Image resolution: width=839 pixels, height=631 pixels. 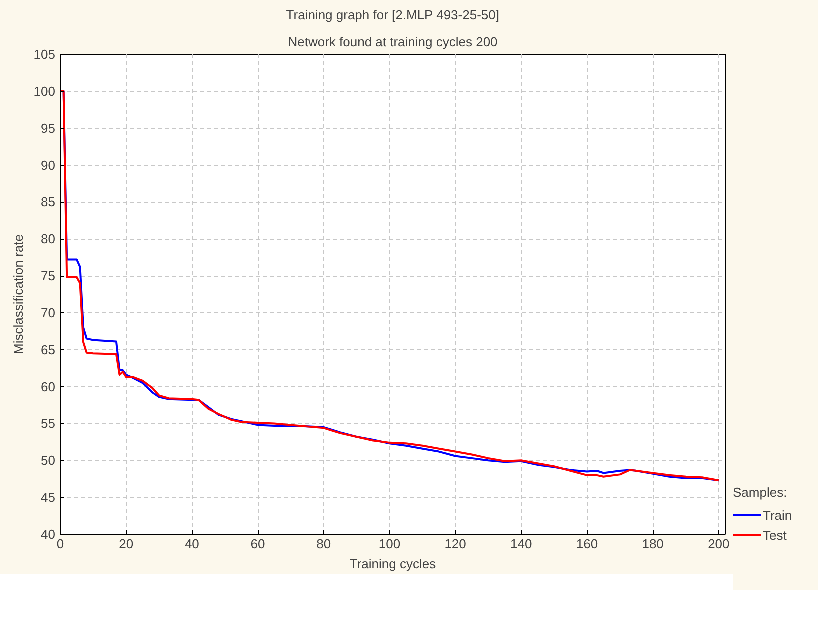 What do you see at coordinates (48, 498) in the screenshot?
I see `y-tick-label: 45` at bounding box center [48, 498].